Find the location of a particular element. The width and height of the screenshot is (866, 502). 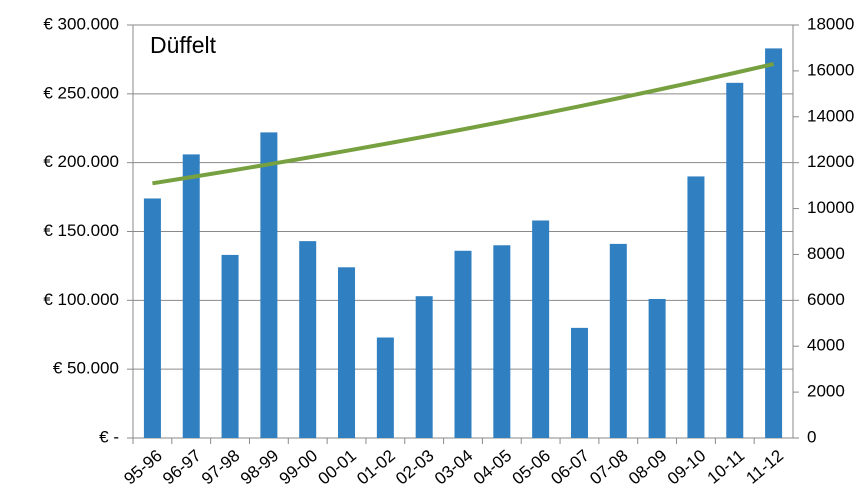

y2-tick-label: 10000 is located at coordinates (830, 207).